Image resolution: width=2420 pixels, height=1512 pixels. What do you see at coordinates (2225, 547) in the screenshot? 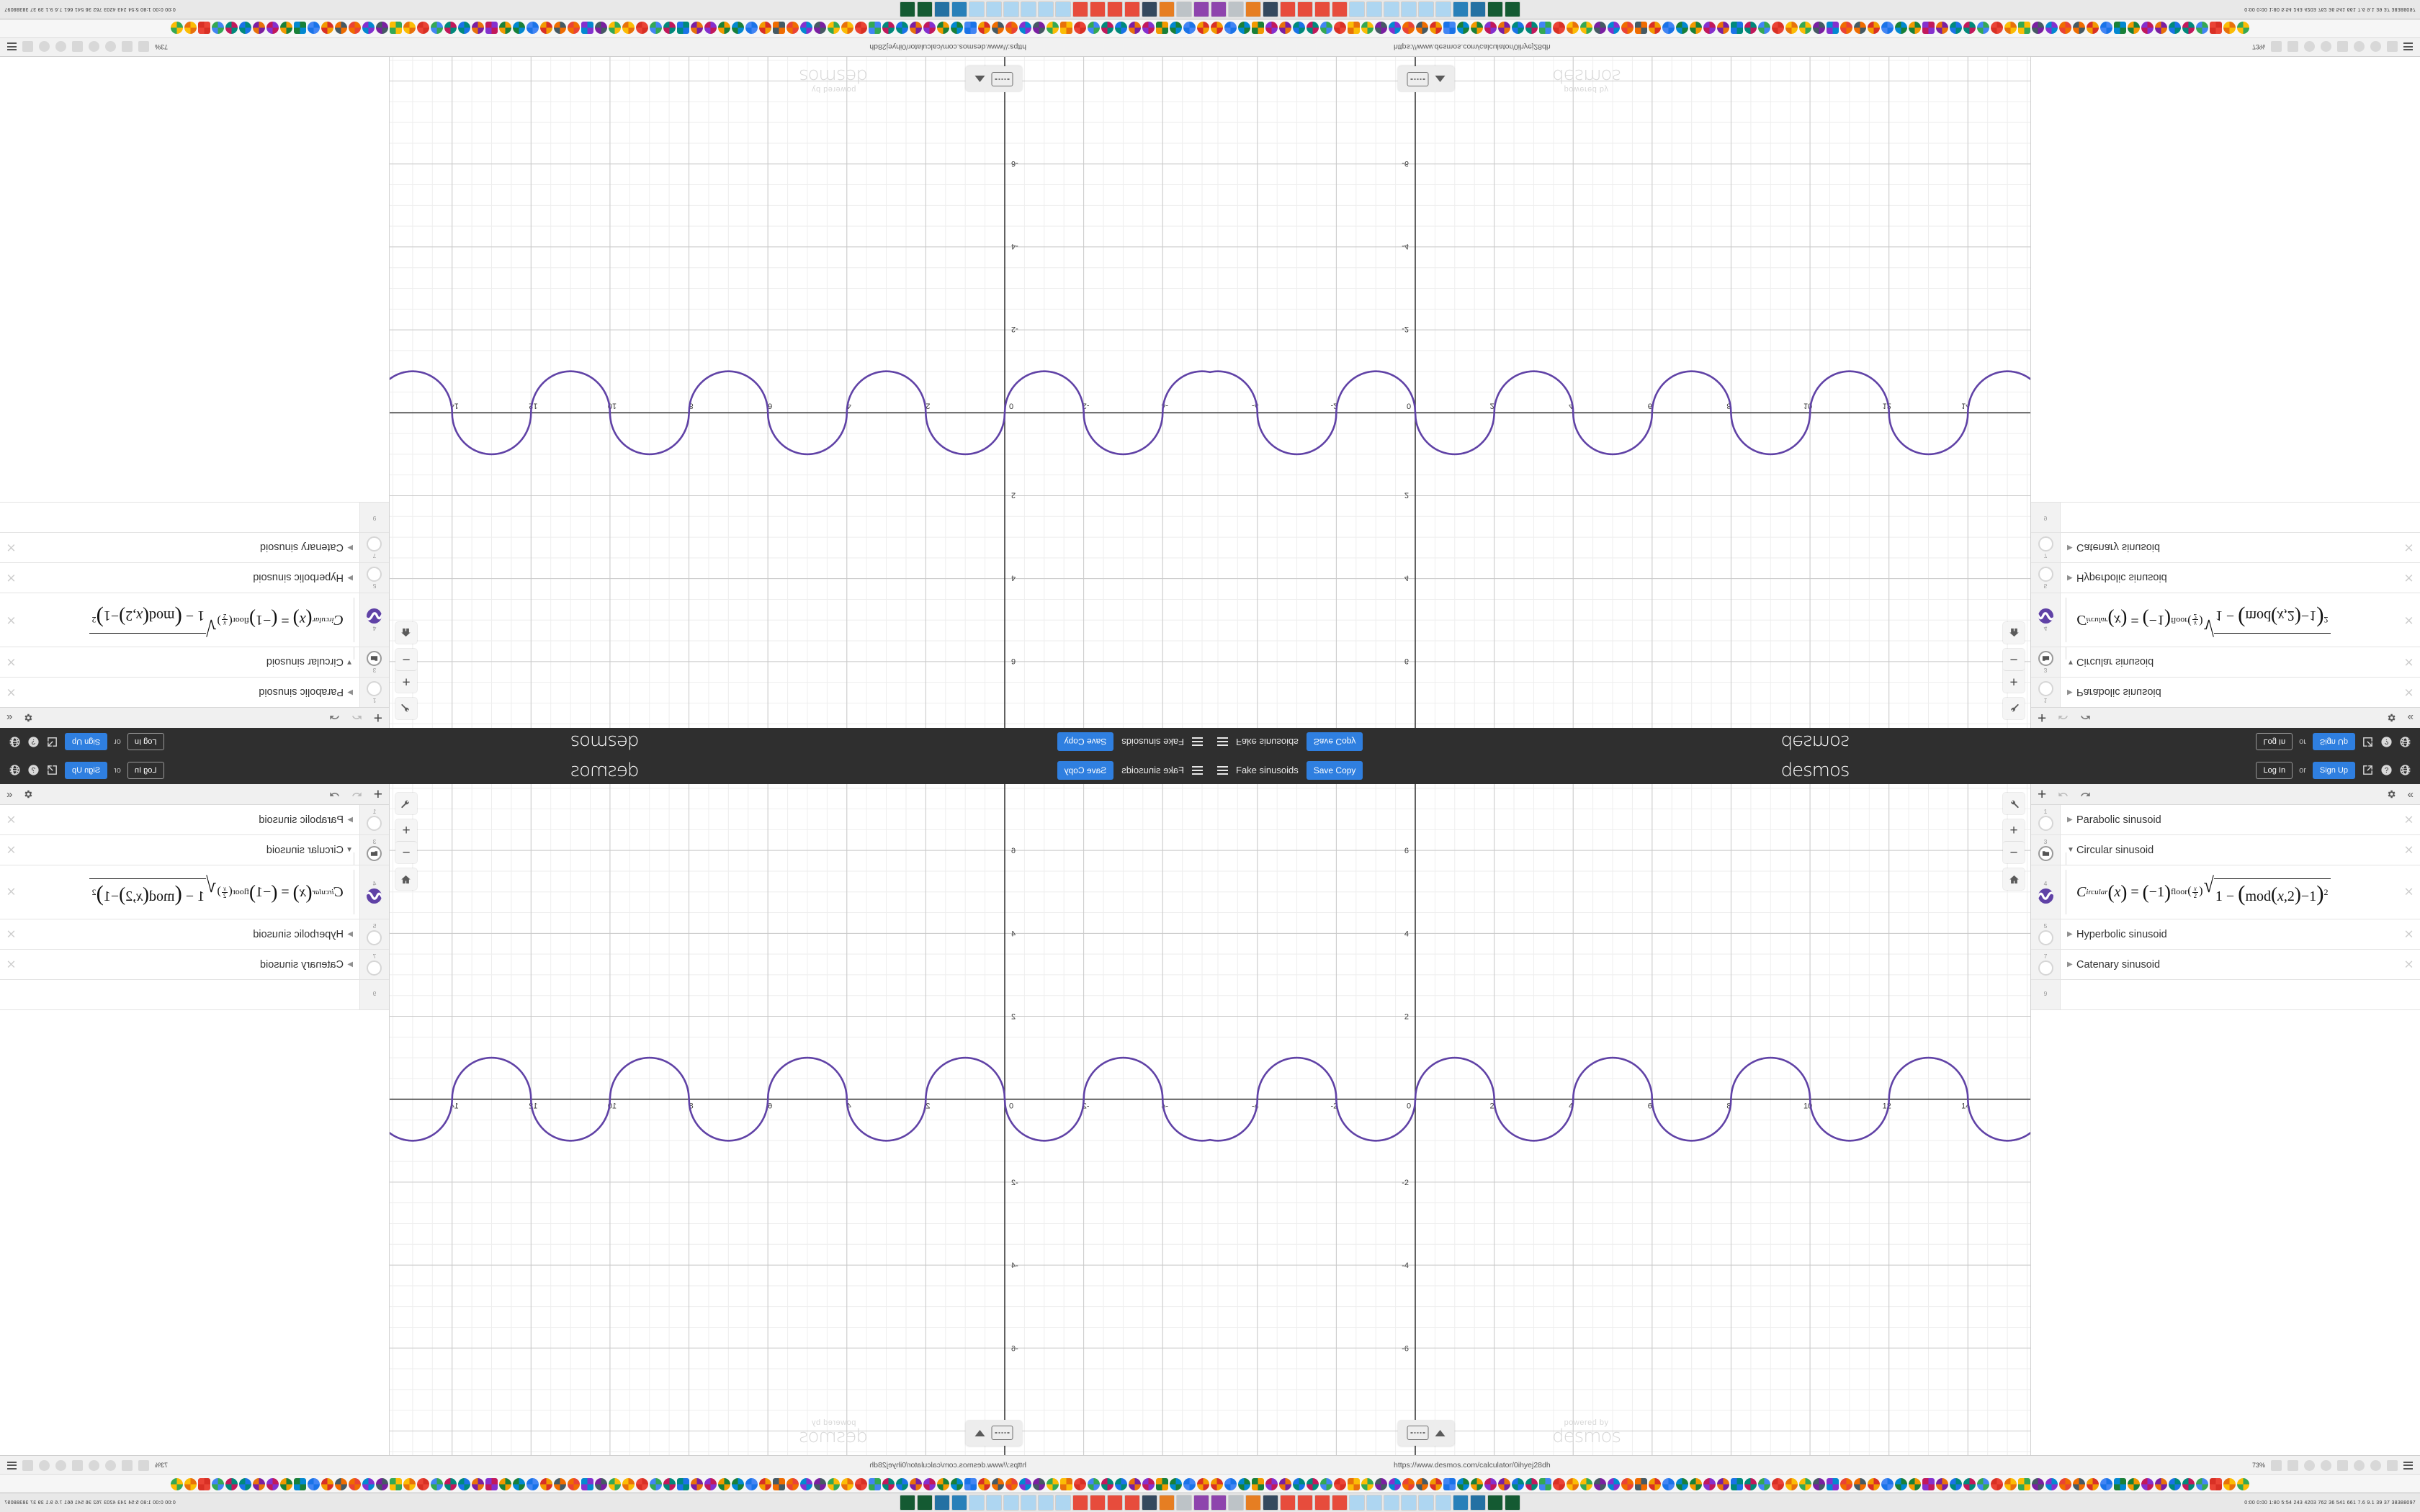
I see `expression-row: 7 ▶ Catenary sinusoid ×` at bounding box center [2225, 547].